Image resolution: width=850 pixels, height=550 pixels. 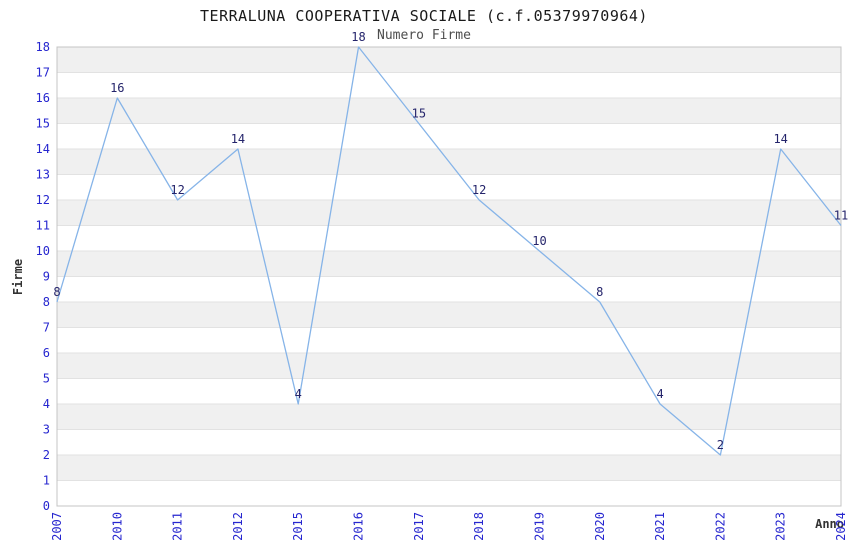 I want to click on x-tick-label: 2012, so click(x=238, y=526).